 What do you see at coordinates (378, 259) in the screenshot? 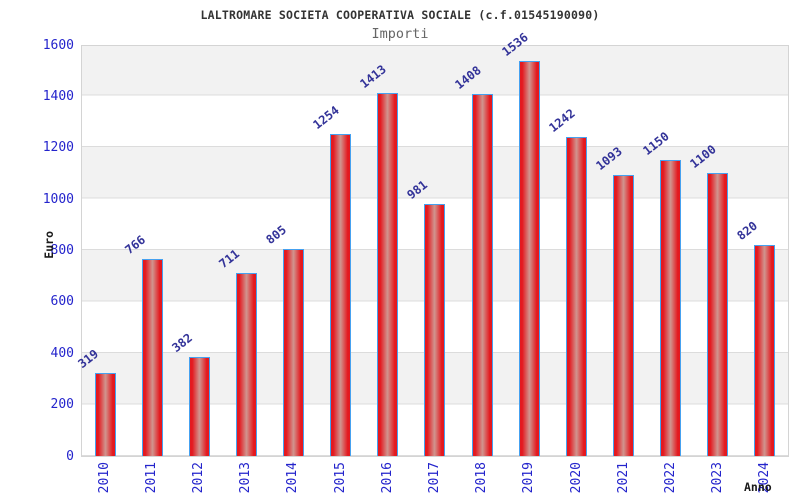
I see `bar-2016: 1413` at bounding box center [378, 259].